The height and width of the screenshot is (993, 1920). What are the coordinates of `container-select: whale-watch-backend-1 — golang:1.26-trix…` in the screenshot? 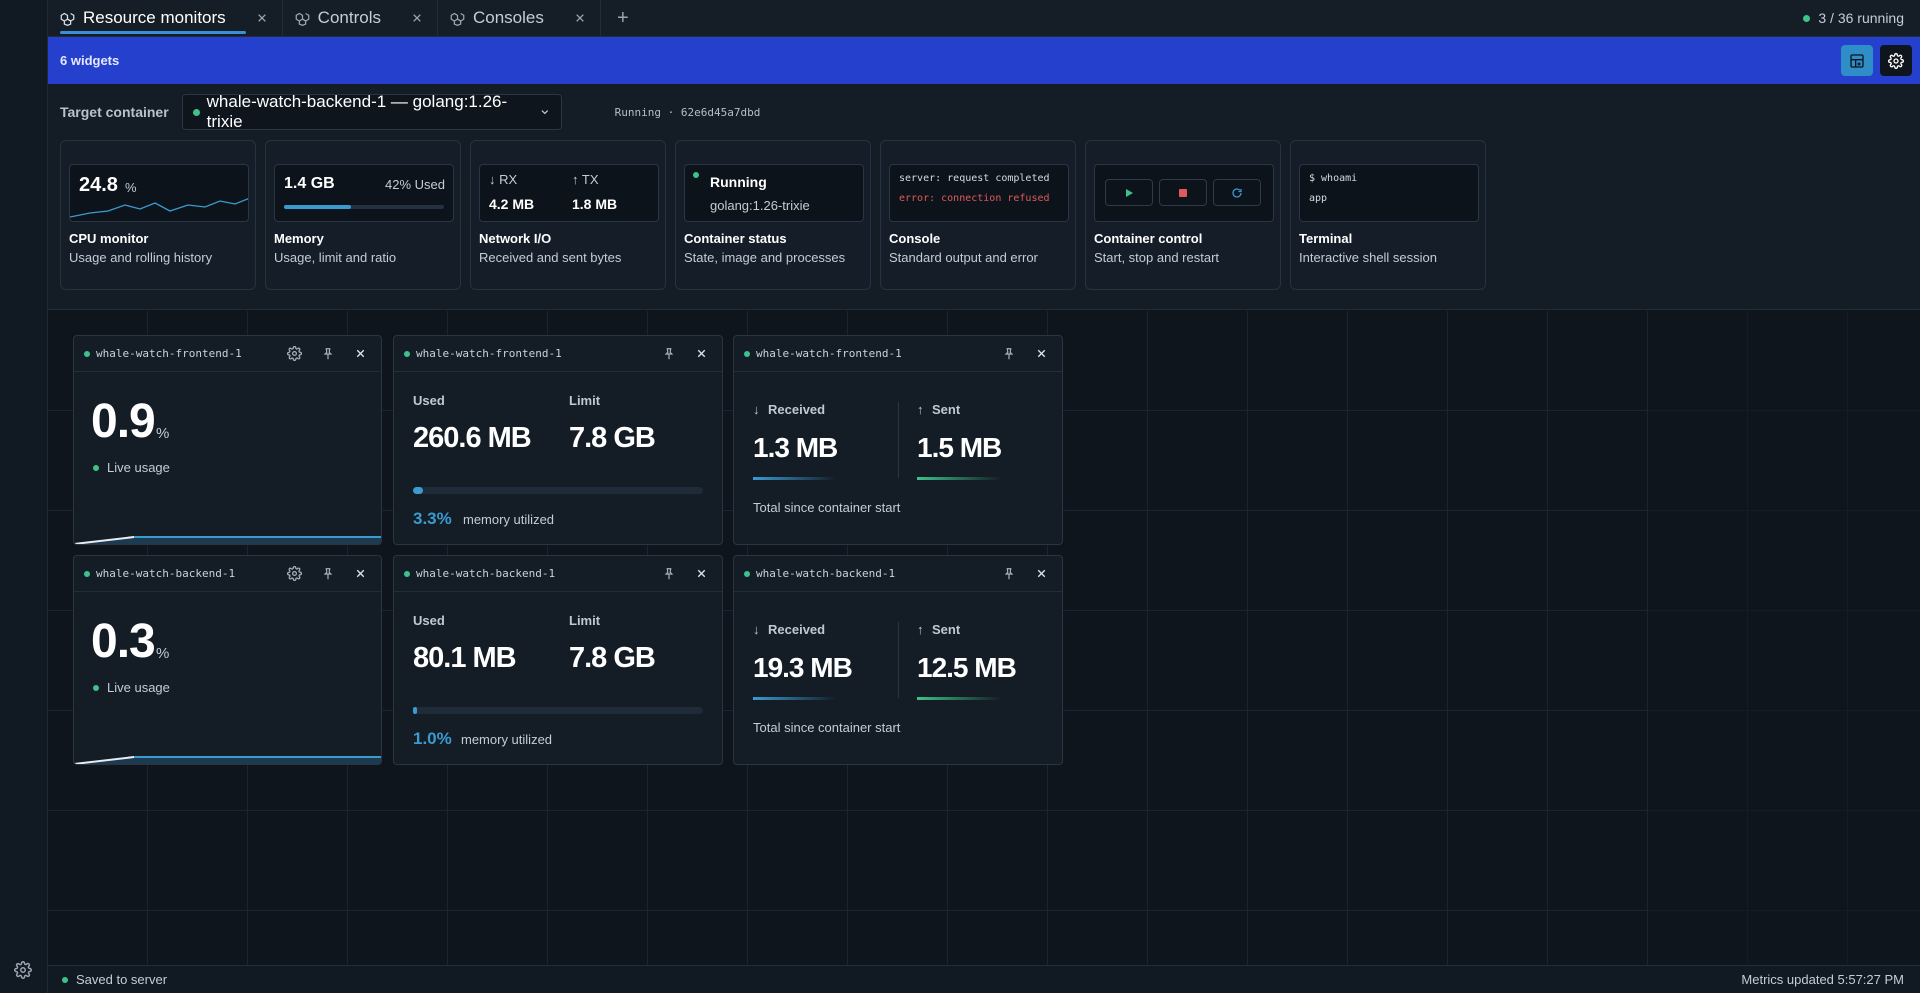 It's located at (371, 111).